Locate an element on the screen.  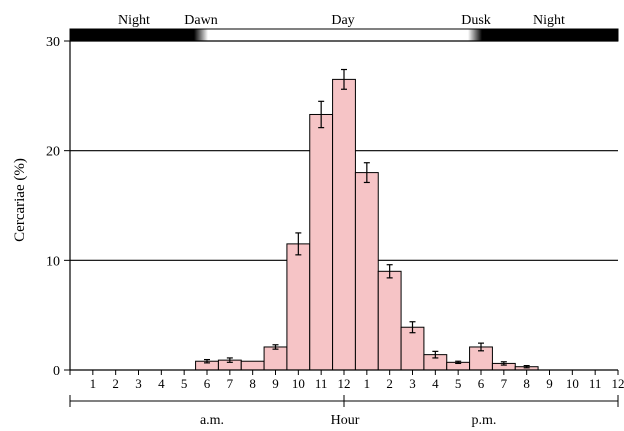
label-dawn: Dawn is located at coordinates (200, 20).